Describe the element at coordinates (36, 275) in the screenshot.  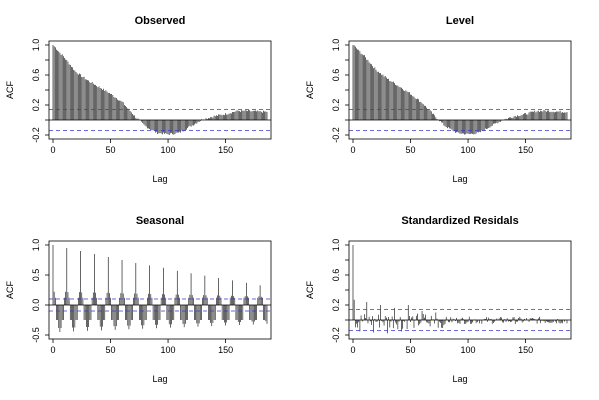
I see `y-tick-label: 0.5` at that location.